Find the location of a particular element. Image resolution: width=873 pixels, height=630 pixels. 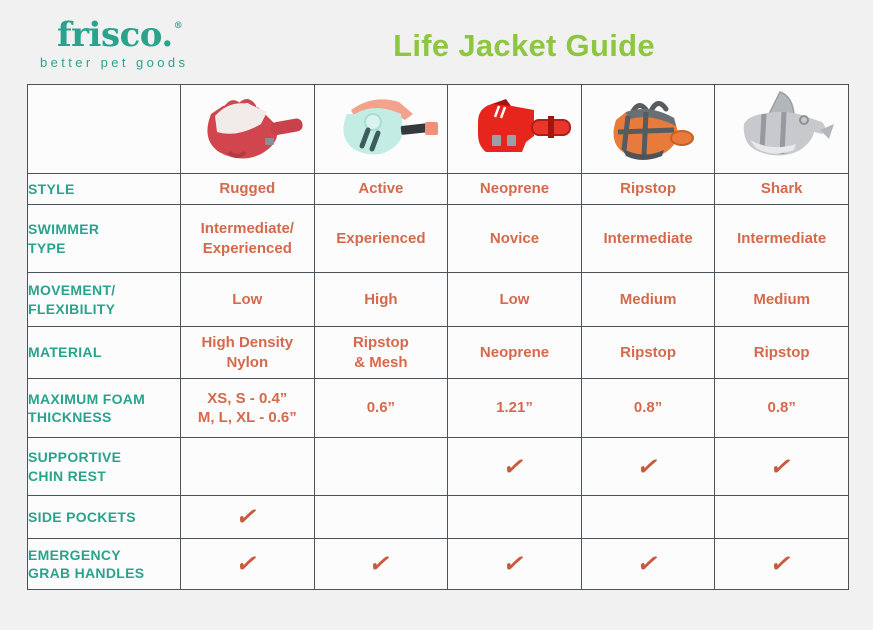

cell-swimmer-ripstop: Intermediate is located at coordinates (648, 238).